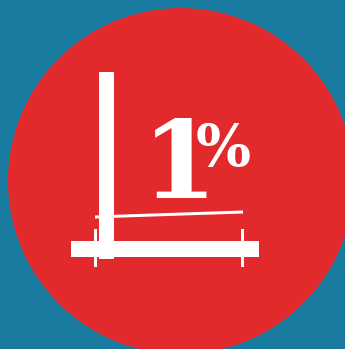 The height and width of the screenshot is (349, 345). I want to click on trend-line, so click(169, 214).